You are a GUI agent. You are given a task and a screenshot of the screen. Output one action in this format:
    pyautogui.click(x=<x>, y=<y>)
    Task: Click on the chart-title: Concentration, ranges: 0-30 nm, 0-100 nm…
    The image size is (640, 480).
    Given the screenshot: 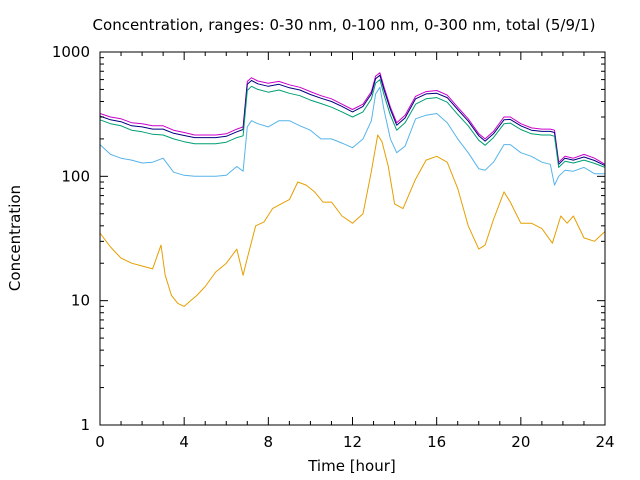 What is the action you would take?
    pyautogui.click(x=344, y=25)
    